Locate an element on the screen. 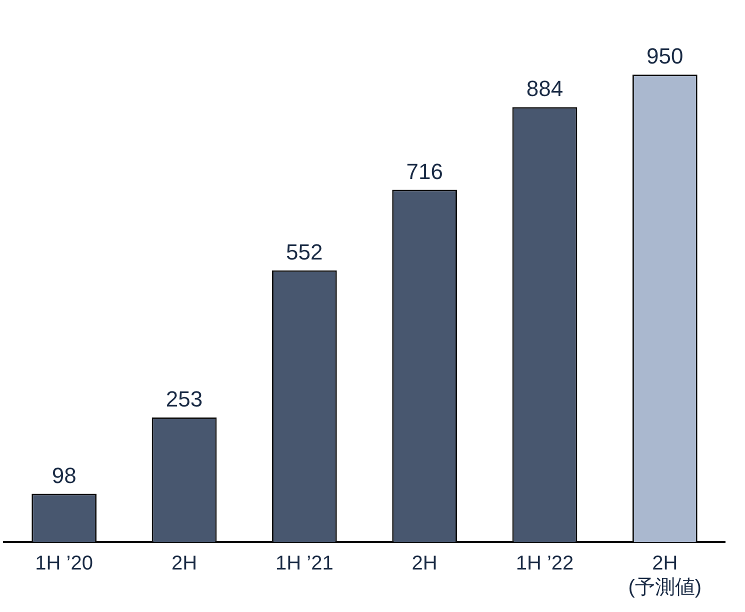 This screenshot has width=745, height=612. data-label: 253 is located at coordinates (184, 399).